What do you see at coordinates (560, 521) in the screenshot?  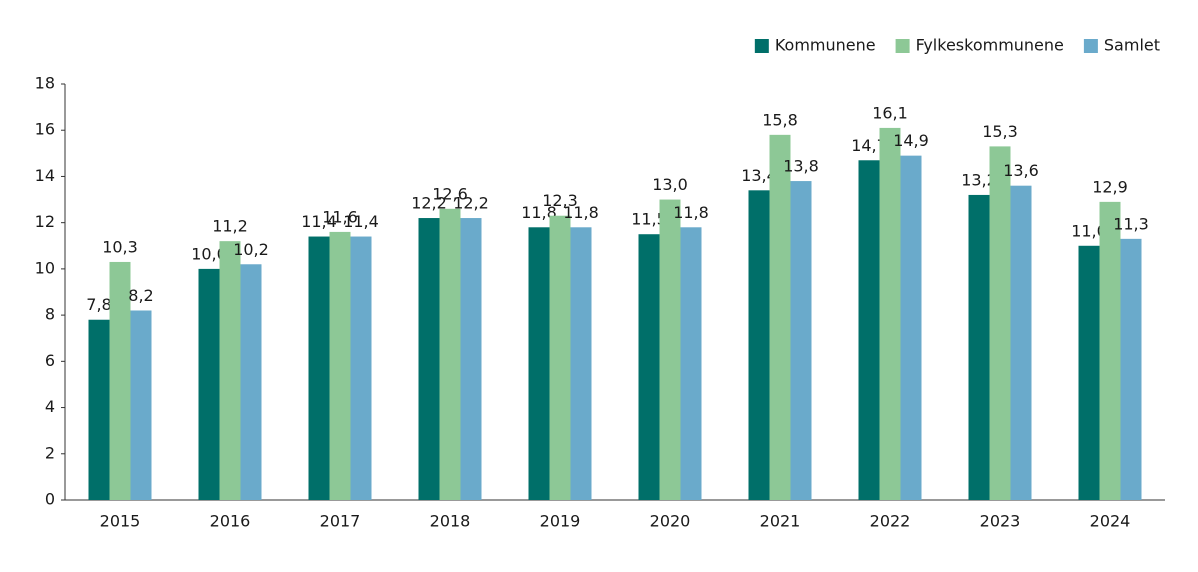 I see `x-tick-label: 2019` at bounding box center [560, 521].